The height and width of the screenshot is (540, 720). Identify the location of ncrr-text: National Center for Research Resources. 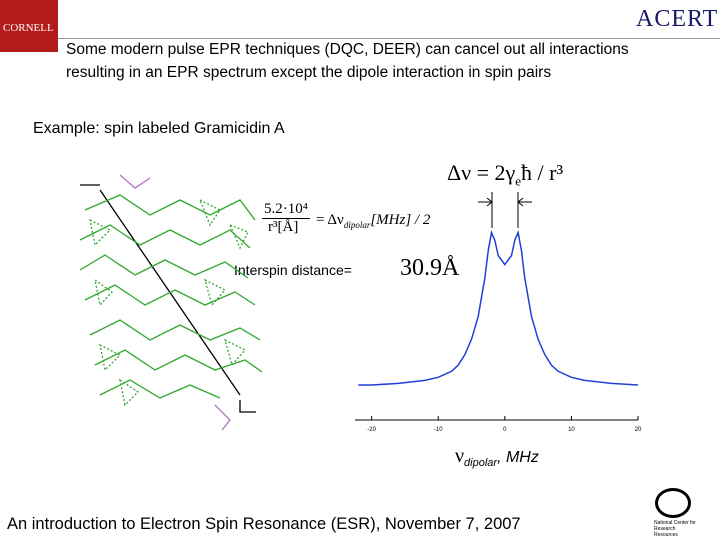
(675, 529).